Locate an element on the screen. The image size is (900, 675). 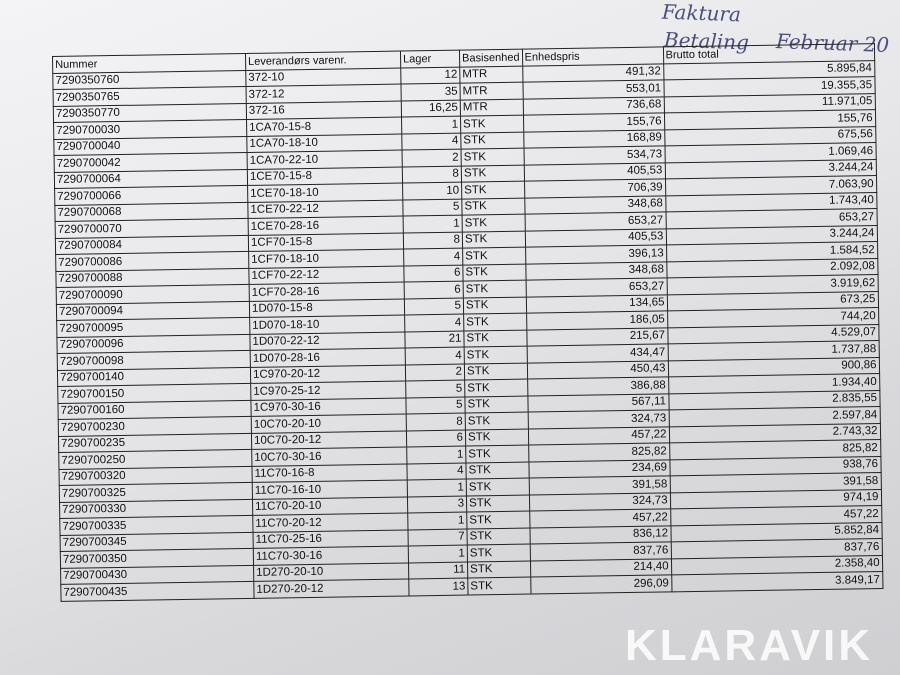
column-header: Lager is located at coordinates (430, 59).